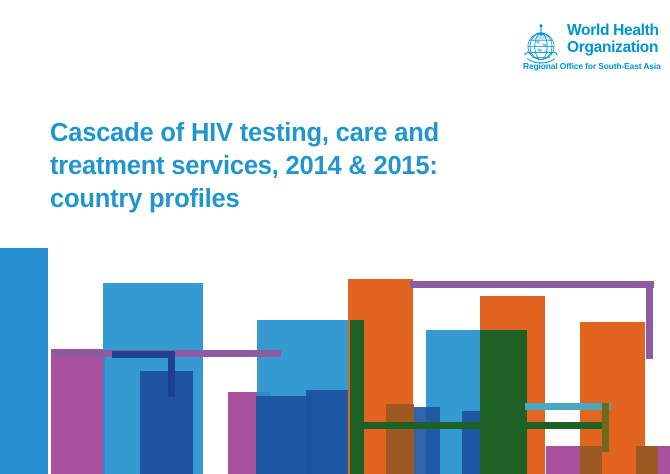 This screenshot has width=670, height=474. What do you see at coordinates (532, 284) in the screenshot?
I see `connector-purple-right` at bounding box center [532, 284].